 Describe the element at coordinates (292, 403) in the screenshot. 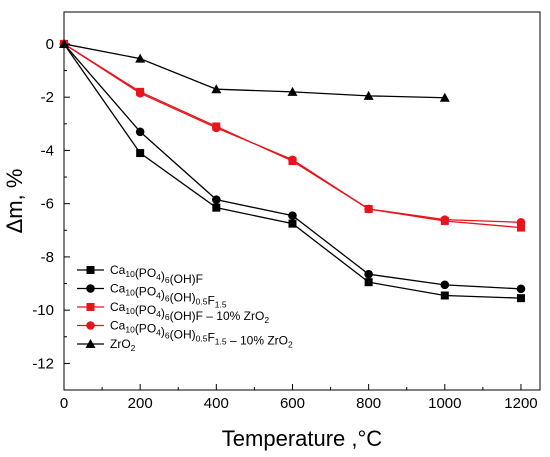

I see `x-tick-label: 600` at that location.